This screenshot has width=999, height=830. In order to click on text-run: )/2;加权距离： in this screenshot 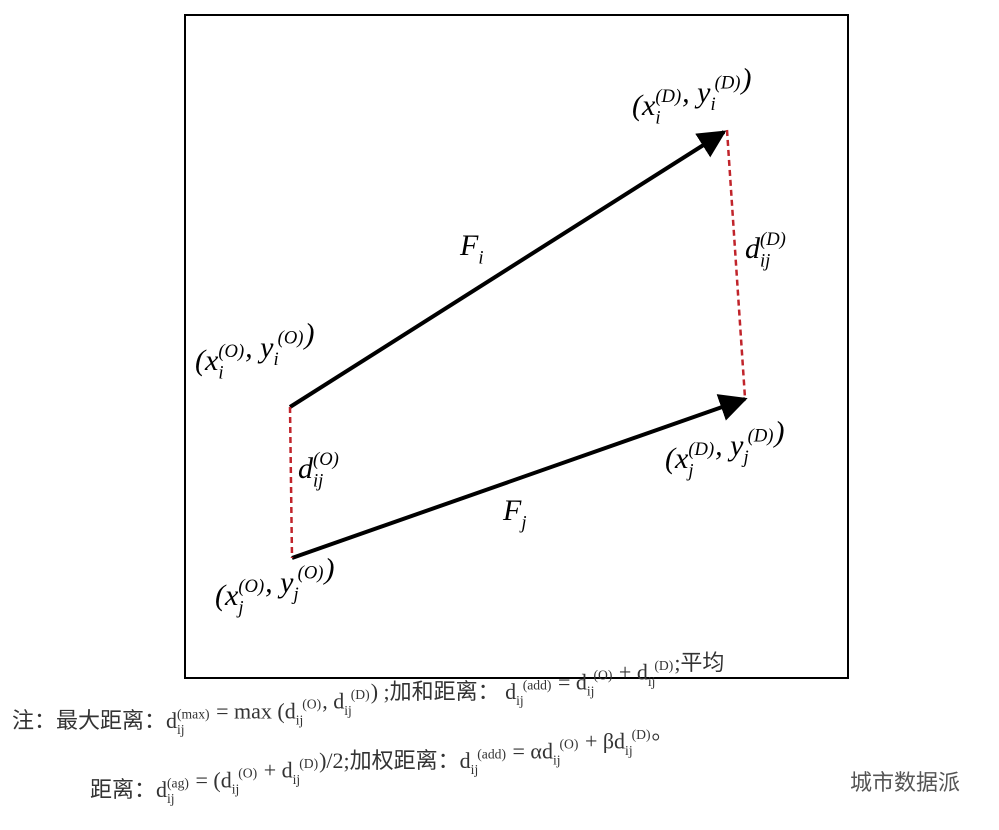, I will do `click(389, 760)`.